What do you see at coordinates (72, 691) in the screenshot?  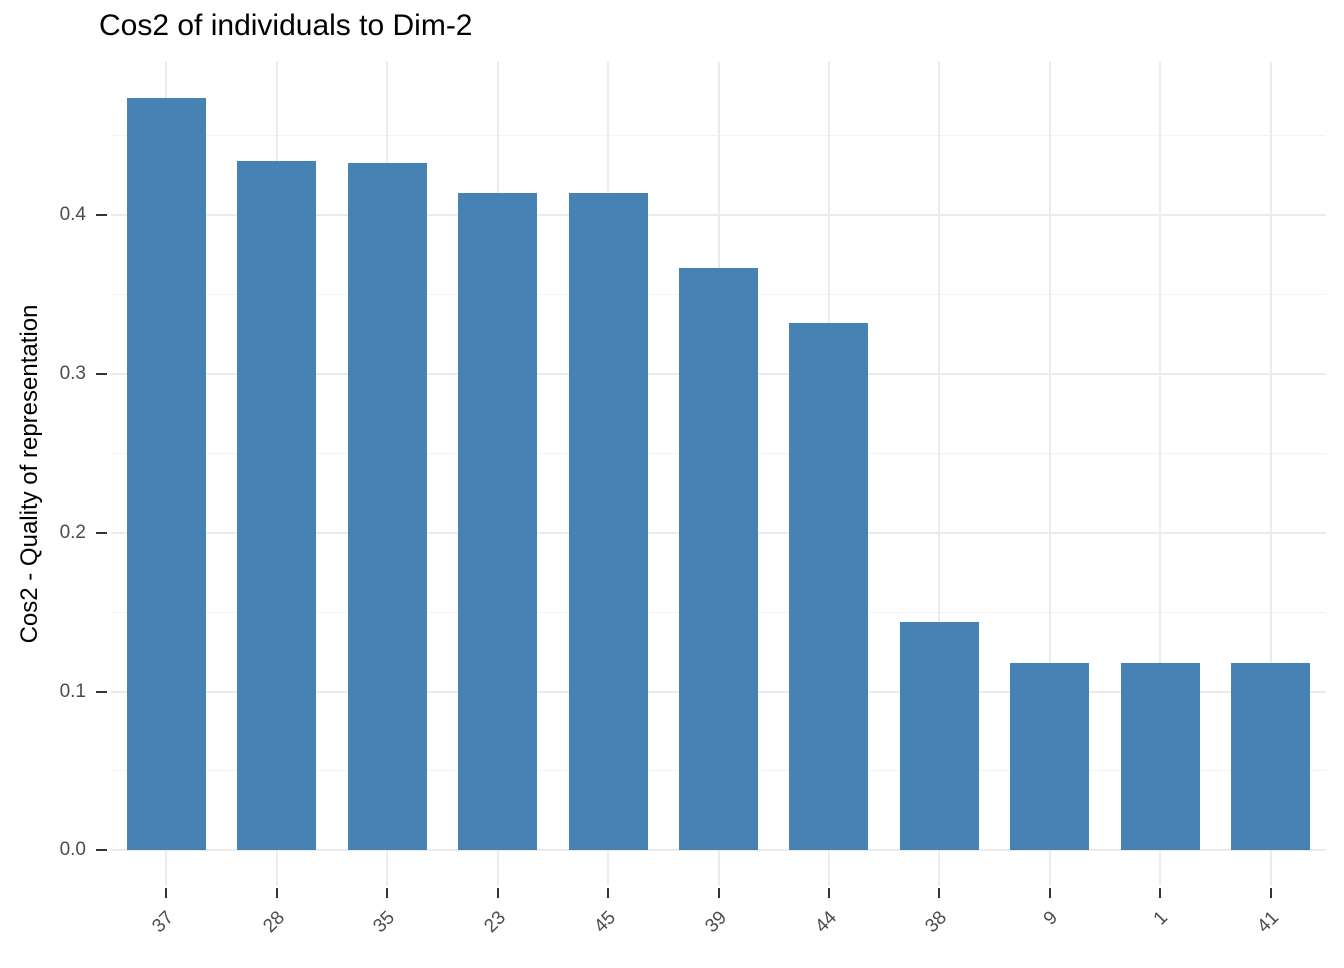 I see `y-tick-label: 0.1` at bounding box center [72, 691].